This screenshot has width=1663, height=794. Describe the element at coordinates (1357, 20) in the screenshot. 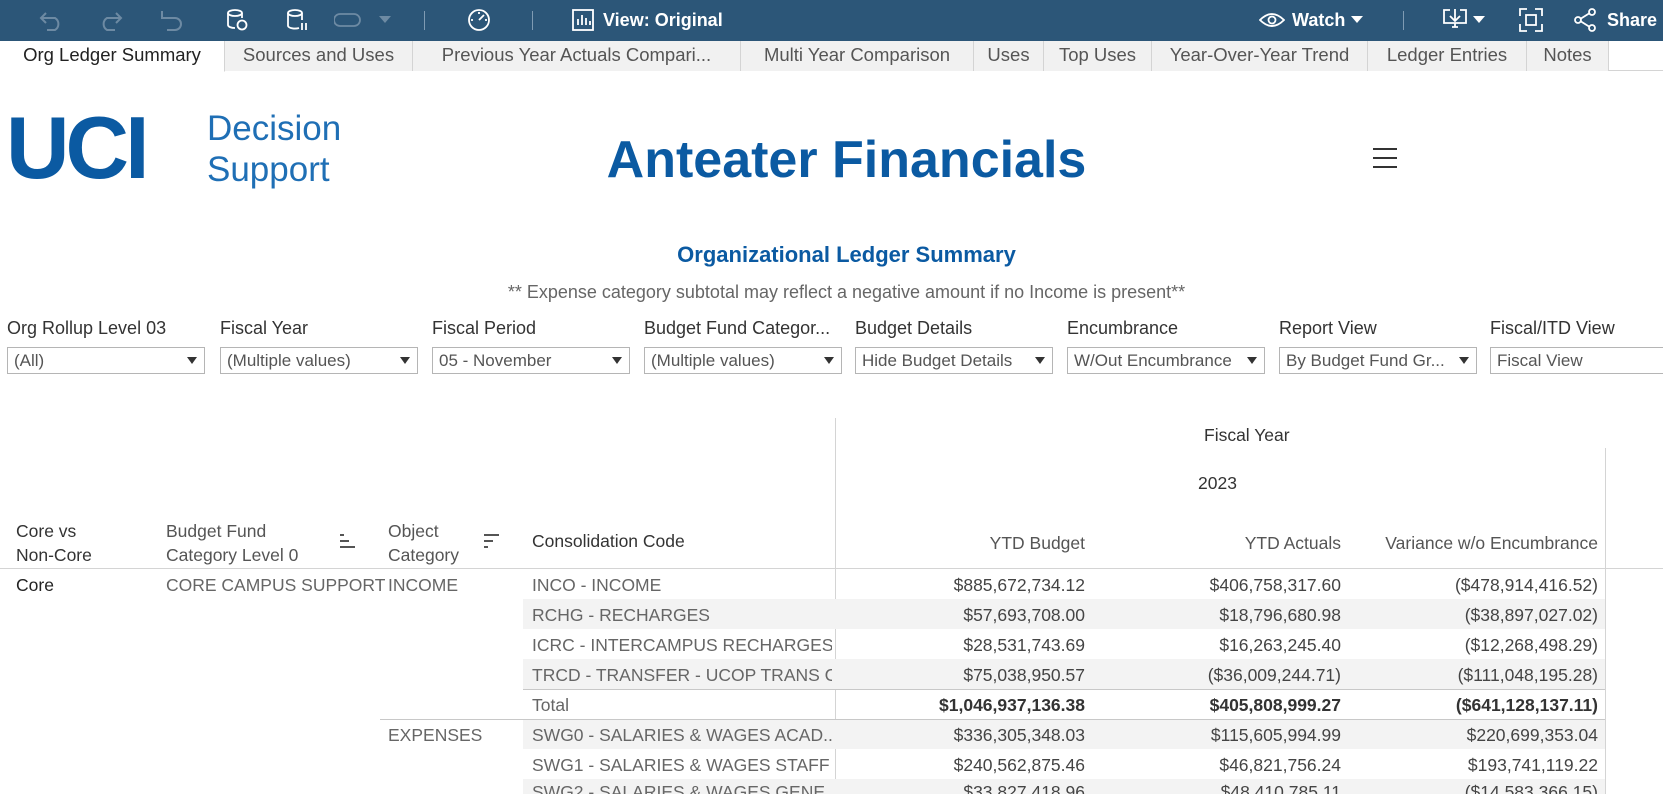

I see `watch-dropdown-icon` at that location.